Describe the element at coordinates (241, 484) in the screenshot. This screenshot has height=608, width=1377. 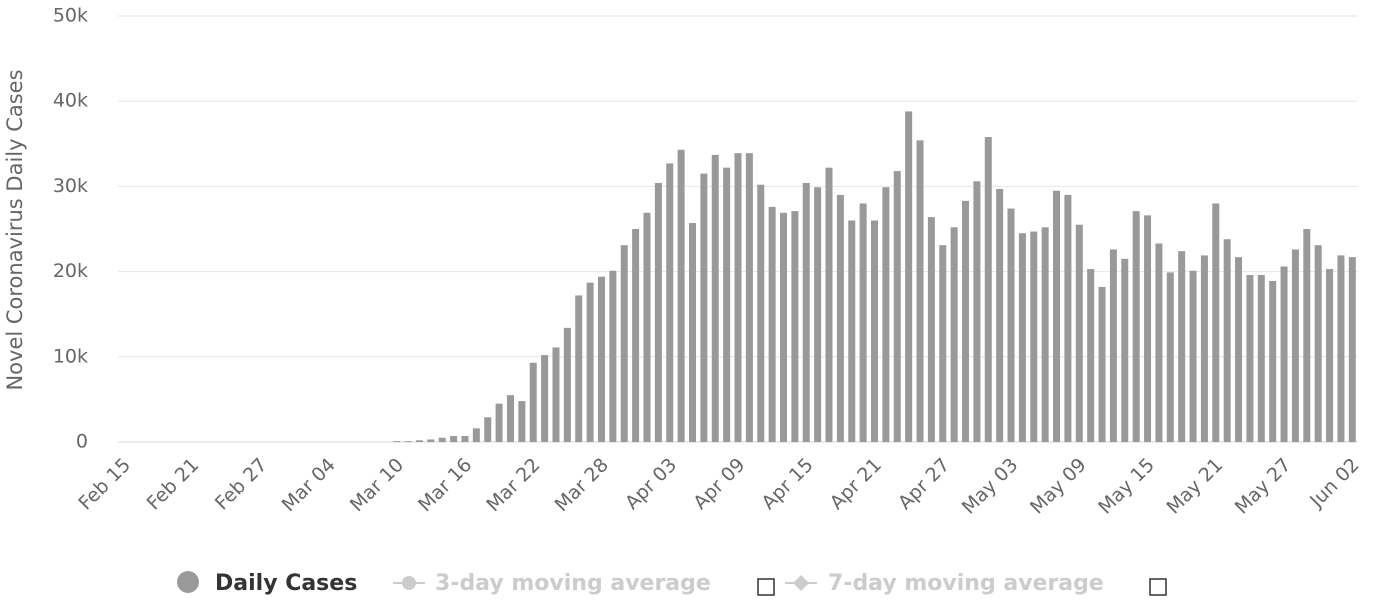
I see `x-tick-label: Feb 27` at that location.